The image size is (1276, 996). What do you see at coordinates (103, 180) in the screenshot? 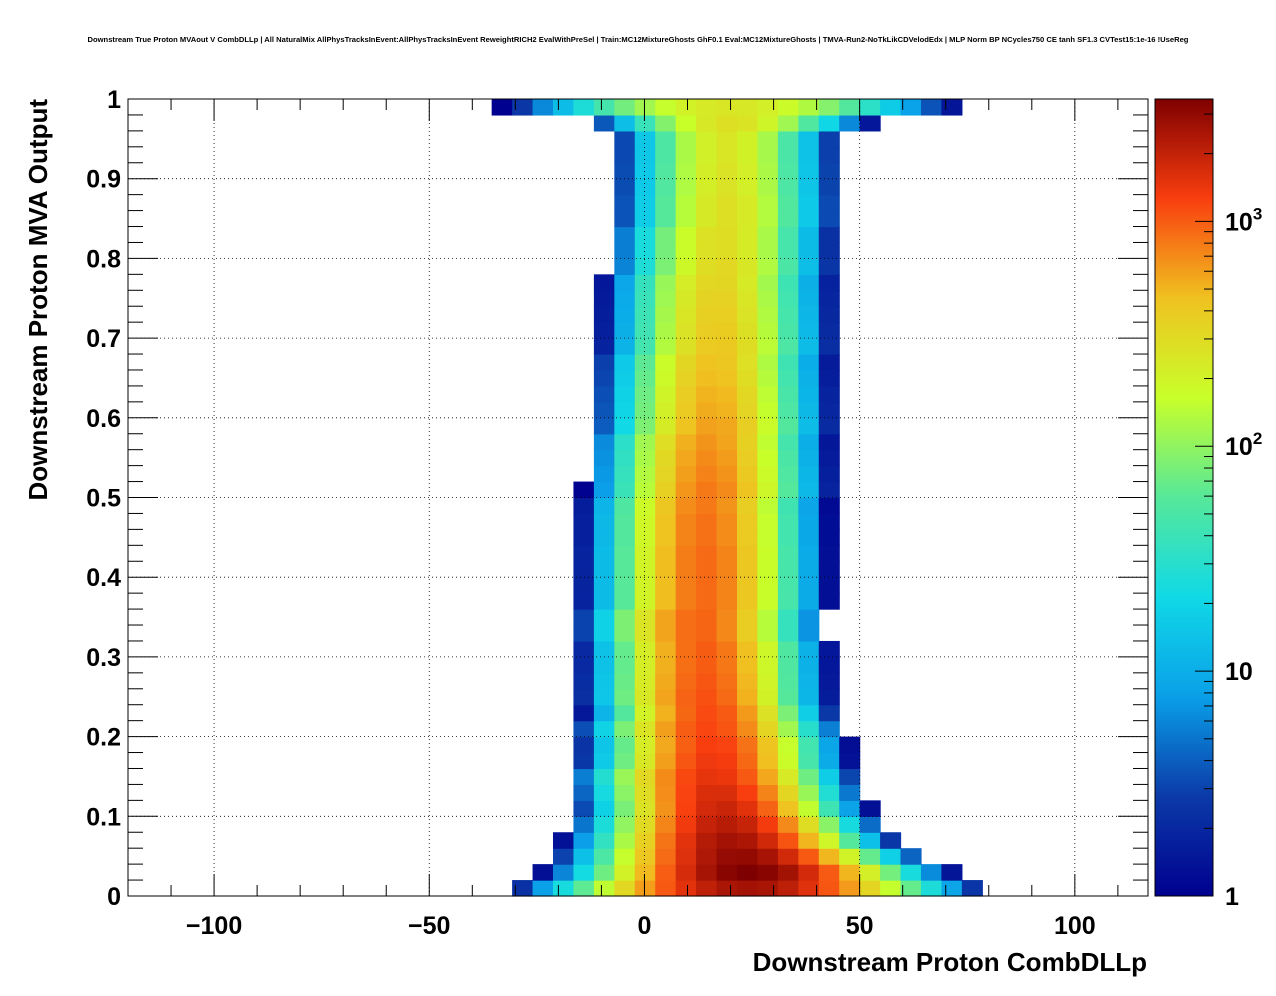
I see `y-tick-label: 0.9` at bounding box center [103, 180].